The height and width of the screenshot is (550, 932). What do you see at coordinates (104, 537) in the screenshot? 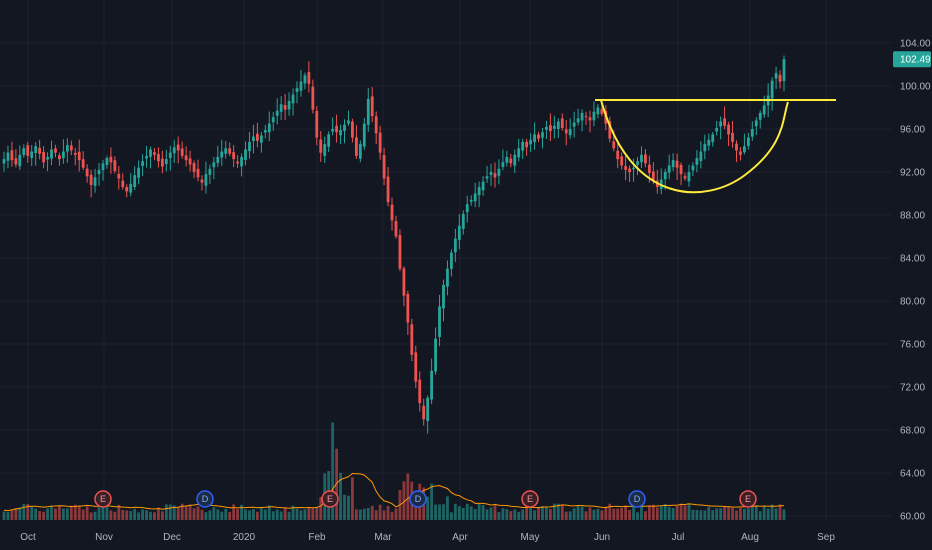
I see `x-tick-label: Nov` at bounding box center [104, 537].